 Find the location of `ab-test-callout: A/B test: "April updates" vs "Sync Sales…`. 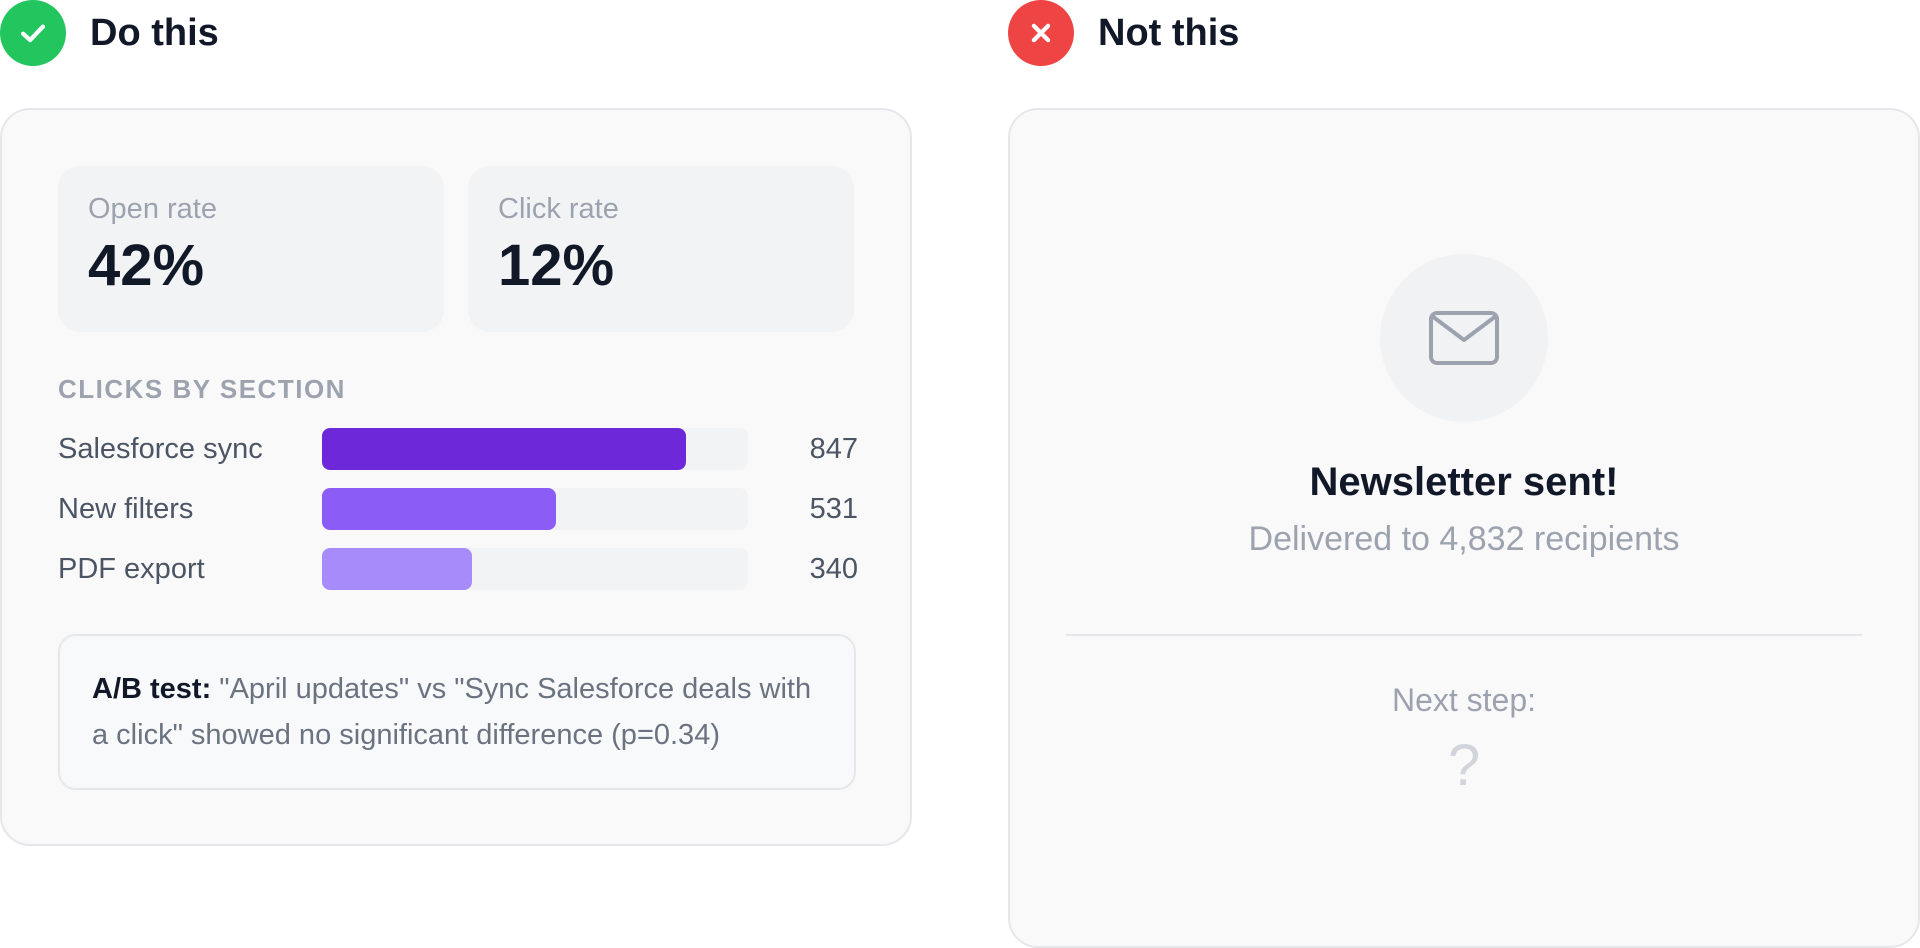

ab-test-callout: A/B test: "April updates" vs "Sync Sales… is located at coordinates (457, 712).